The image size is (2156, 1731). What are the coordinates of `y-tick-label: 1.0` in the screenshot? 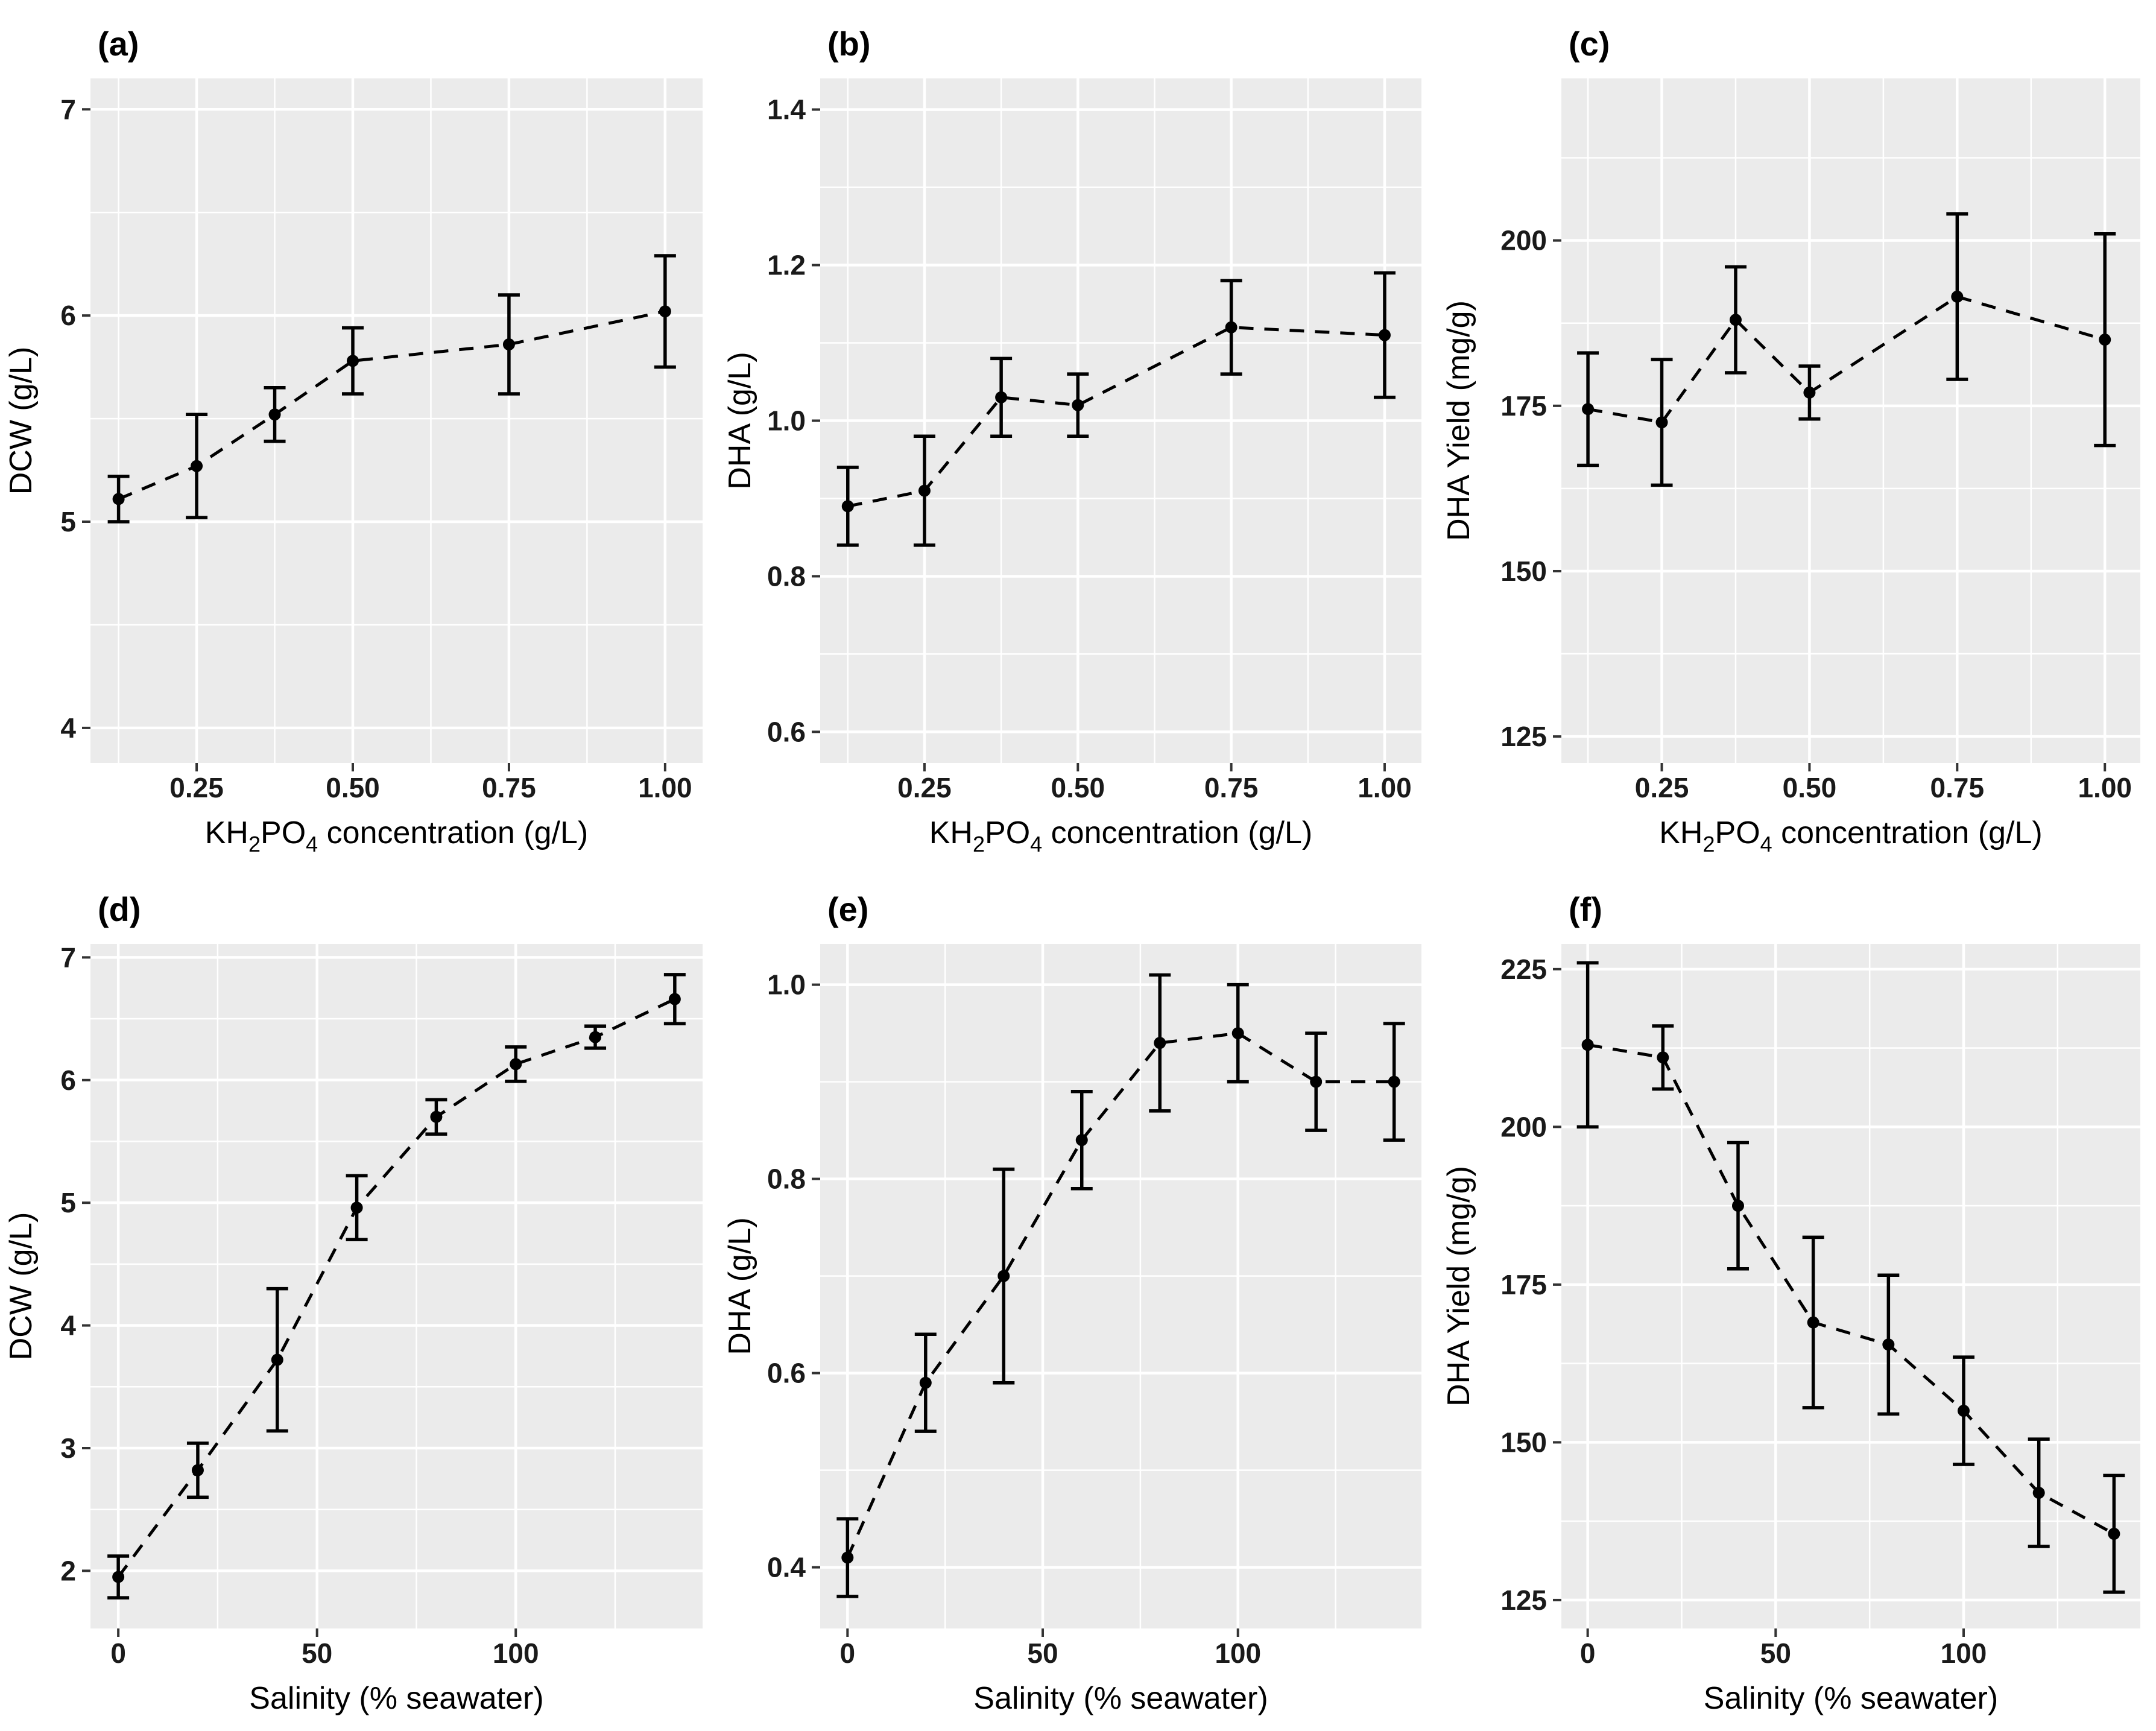 It's located at (786, 421).